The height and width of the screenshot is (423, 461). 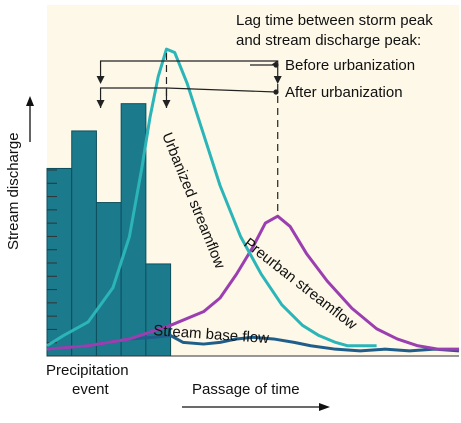 I want to click on storm-arrowhead-before, so click(x=100, y=80).